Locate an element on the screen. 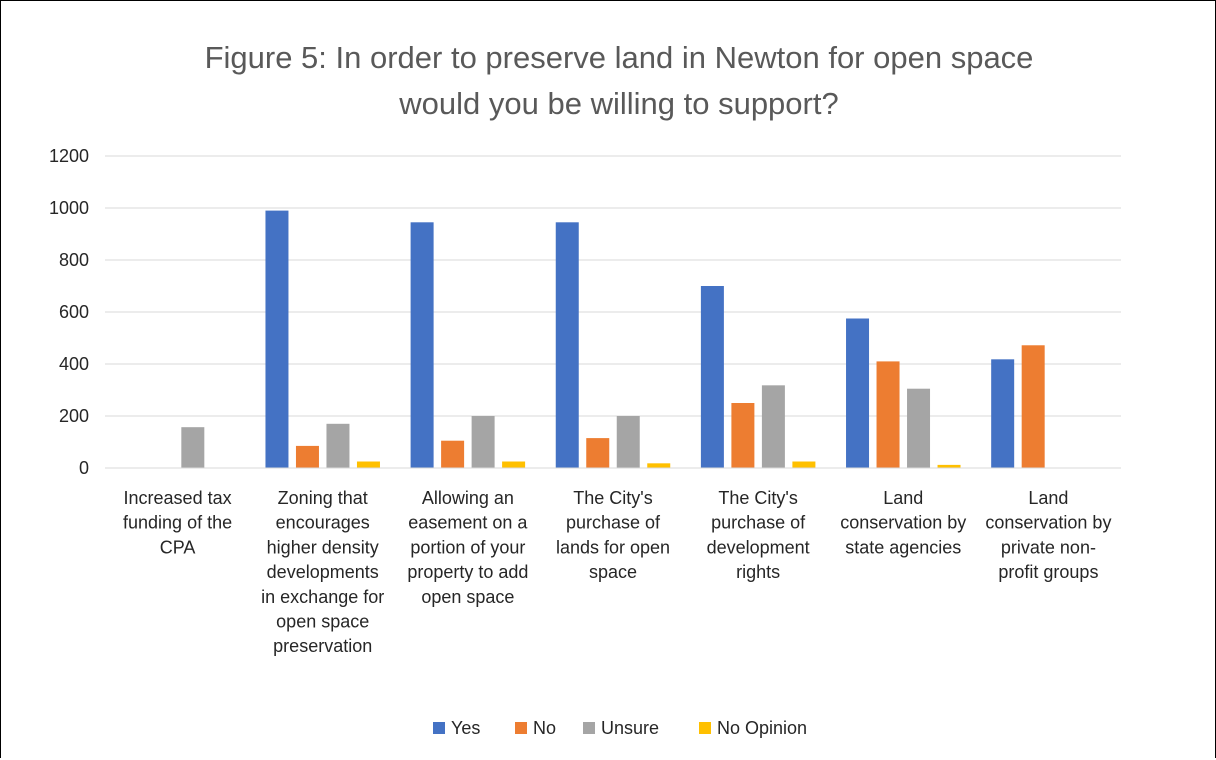 This screenshot has width=1216, height=760. x-category-label-line: preservation is located at coordinates (322, 646).